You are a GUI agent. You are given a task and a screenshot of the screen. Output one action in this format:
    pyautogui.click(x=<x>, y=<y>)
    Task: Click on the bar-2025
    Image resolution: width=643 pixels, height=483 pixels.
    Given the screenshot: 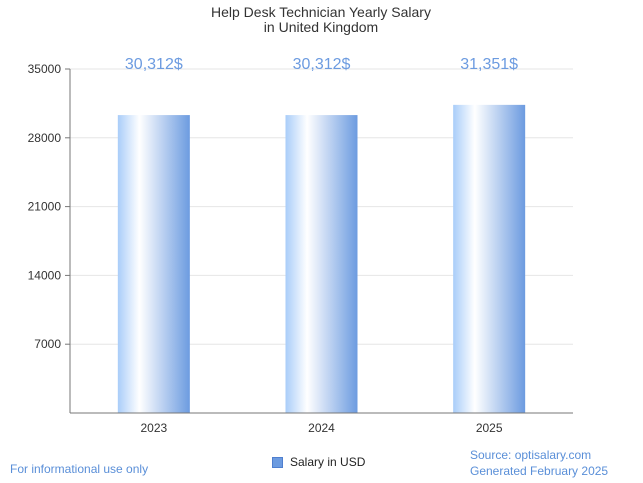 What is the action you would take?
    pyautogui.click(x=489, y=259)
    